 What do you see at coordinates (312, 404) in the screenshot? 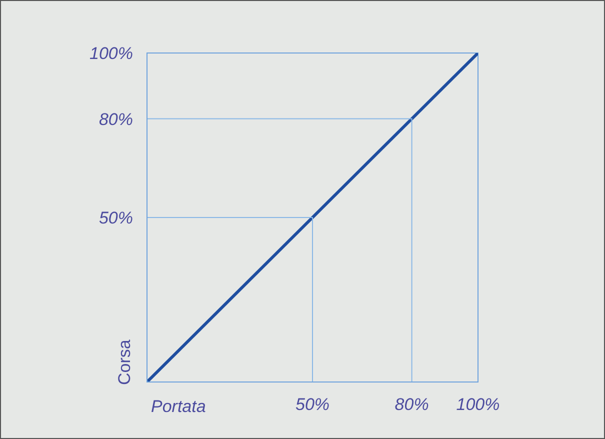
I see `x-tick-label: 50%` at bounding box center [312, 404].